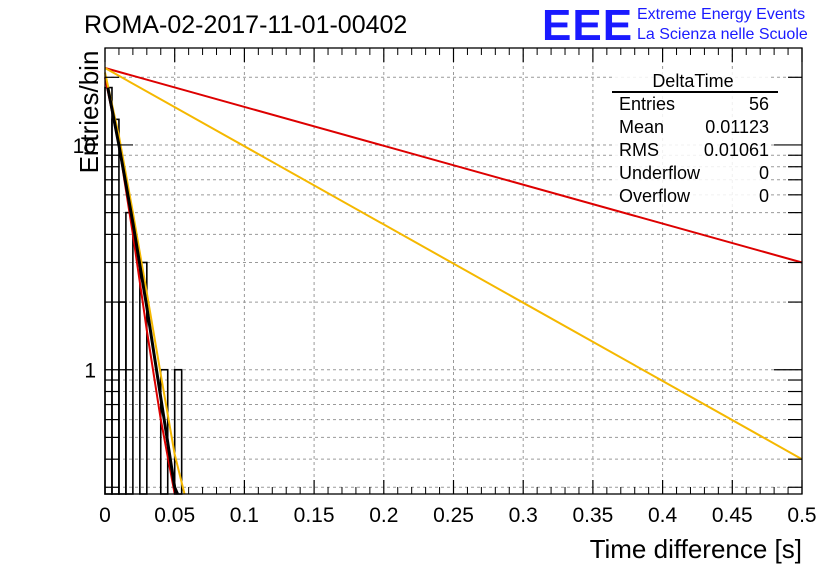 The height and width of the screenshot is (572, 836). I want to click on x-tick-label: 0.5, so click(801, 515).